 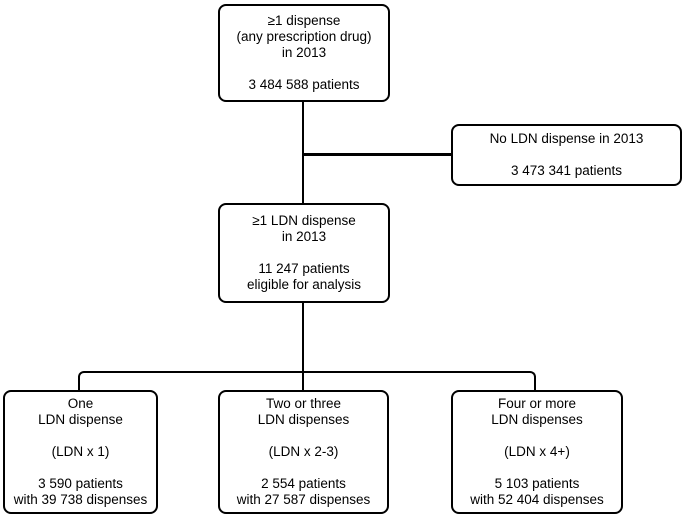 What do you see at coordinates (303, 152) in the screenshot?
I see `connector-any-to-ldn-vertical` at bounding box center [303, 152].